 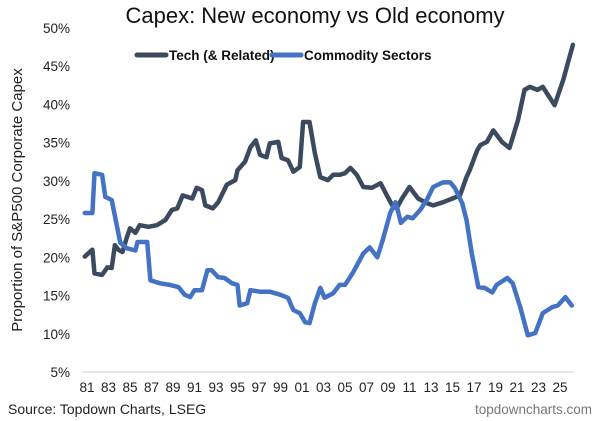 I want to click on x-tick-label: 07, so click(x=366, y=387).